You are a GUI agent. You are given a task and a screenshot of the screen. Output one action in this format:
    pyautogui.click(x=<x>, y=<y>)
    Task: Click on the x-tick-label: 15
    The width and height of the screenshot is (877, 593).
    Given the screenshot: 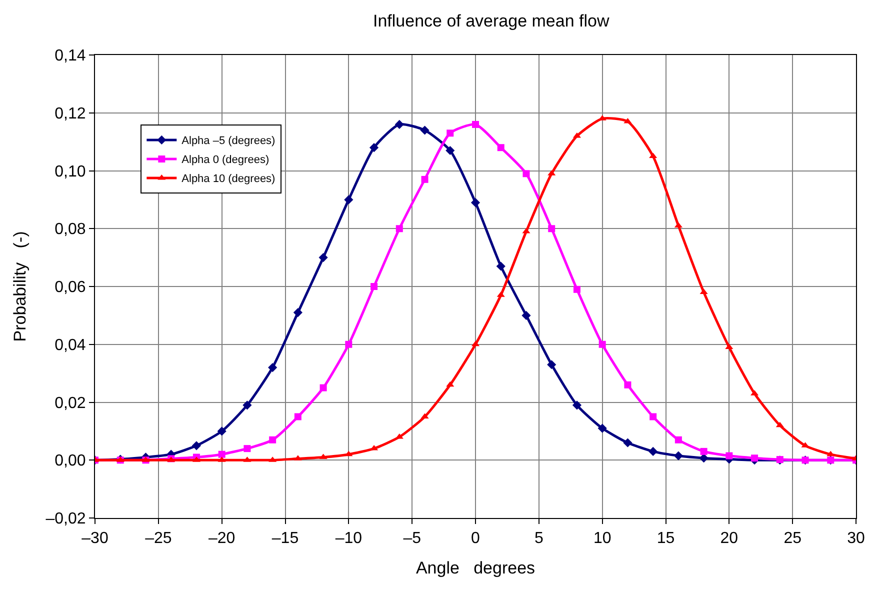 What is the action you would take?
    pyautogui.click(x=665, y=539)
    